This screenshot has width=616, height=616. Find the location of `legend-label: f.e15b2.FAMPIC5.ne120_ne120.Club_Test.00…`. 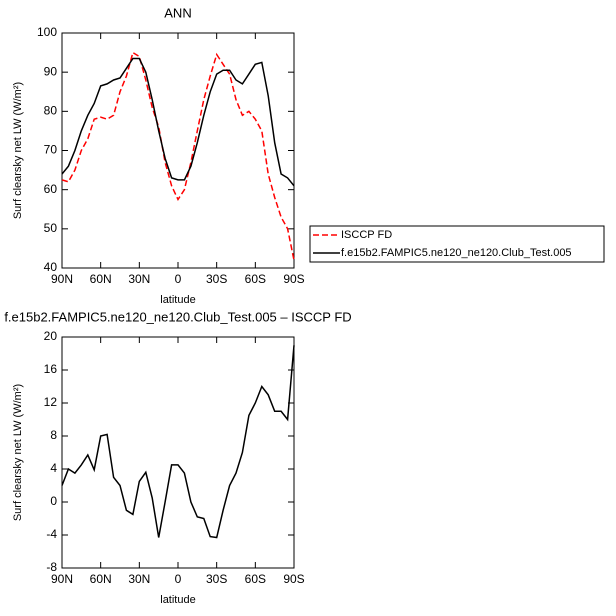

legend-label: f.e15b2.FAMPIC5.ne120_ne120.Club_Test.00… is located at coordinates (456, 253).